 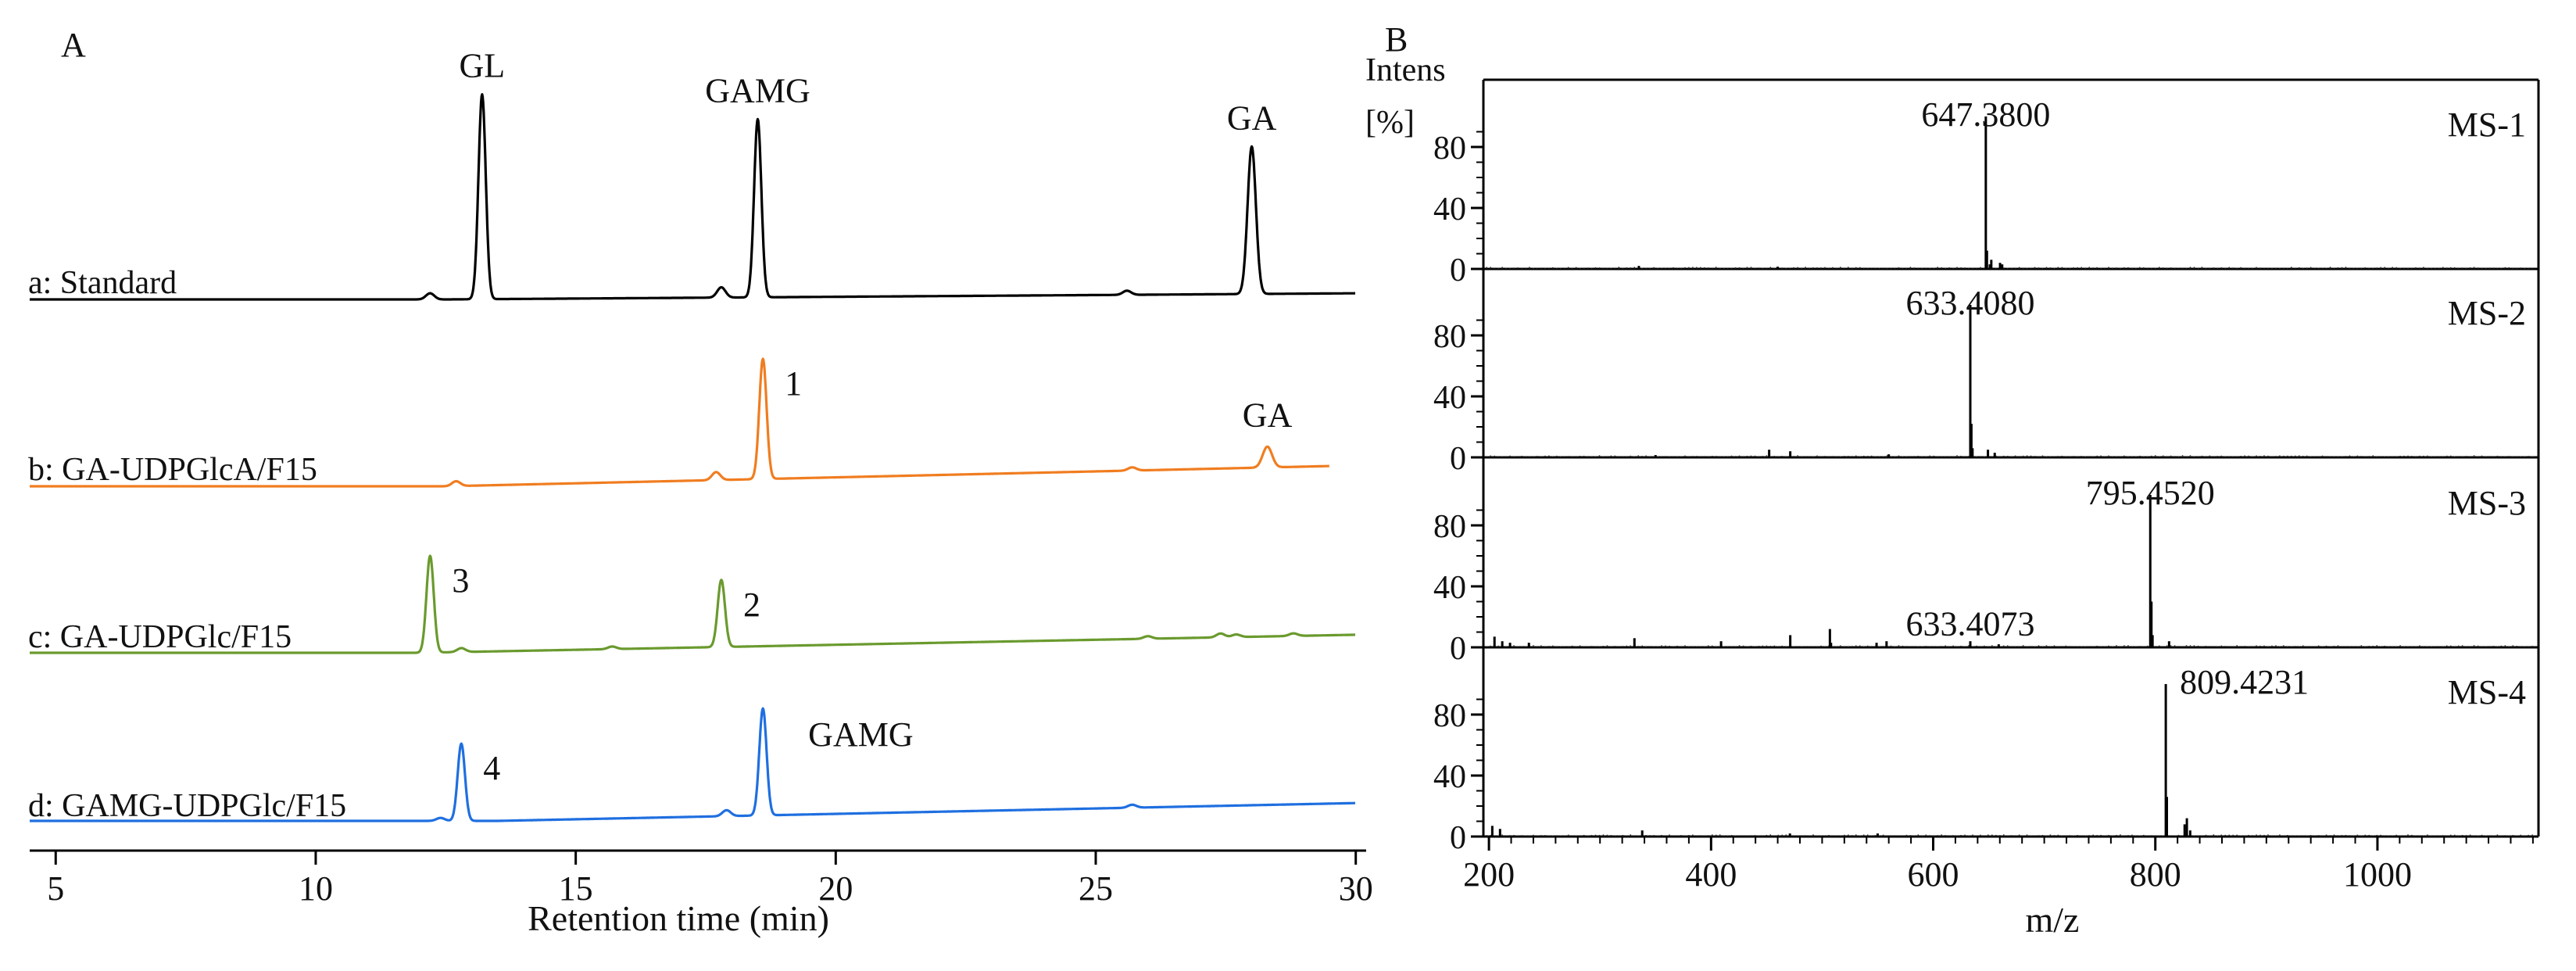 I want to click on chromatogram-trace-name: b: GA-UDPGlcA/F15, so click(x=172, y=470).